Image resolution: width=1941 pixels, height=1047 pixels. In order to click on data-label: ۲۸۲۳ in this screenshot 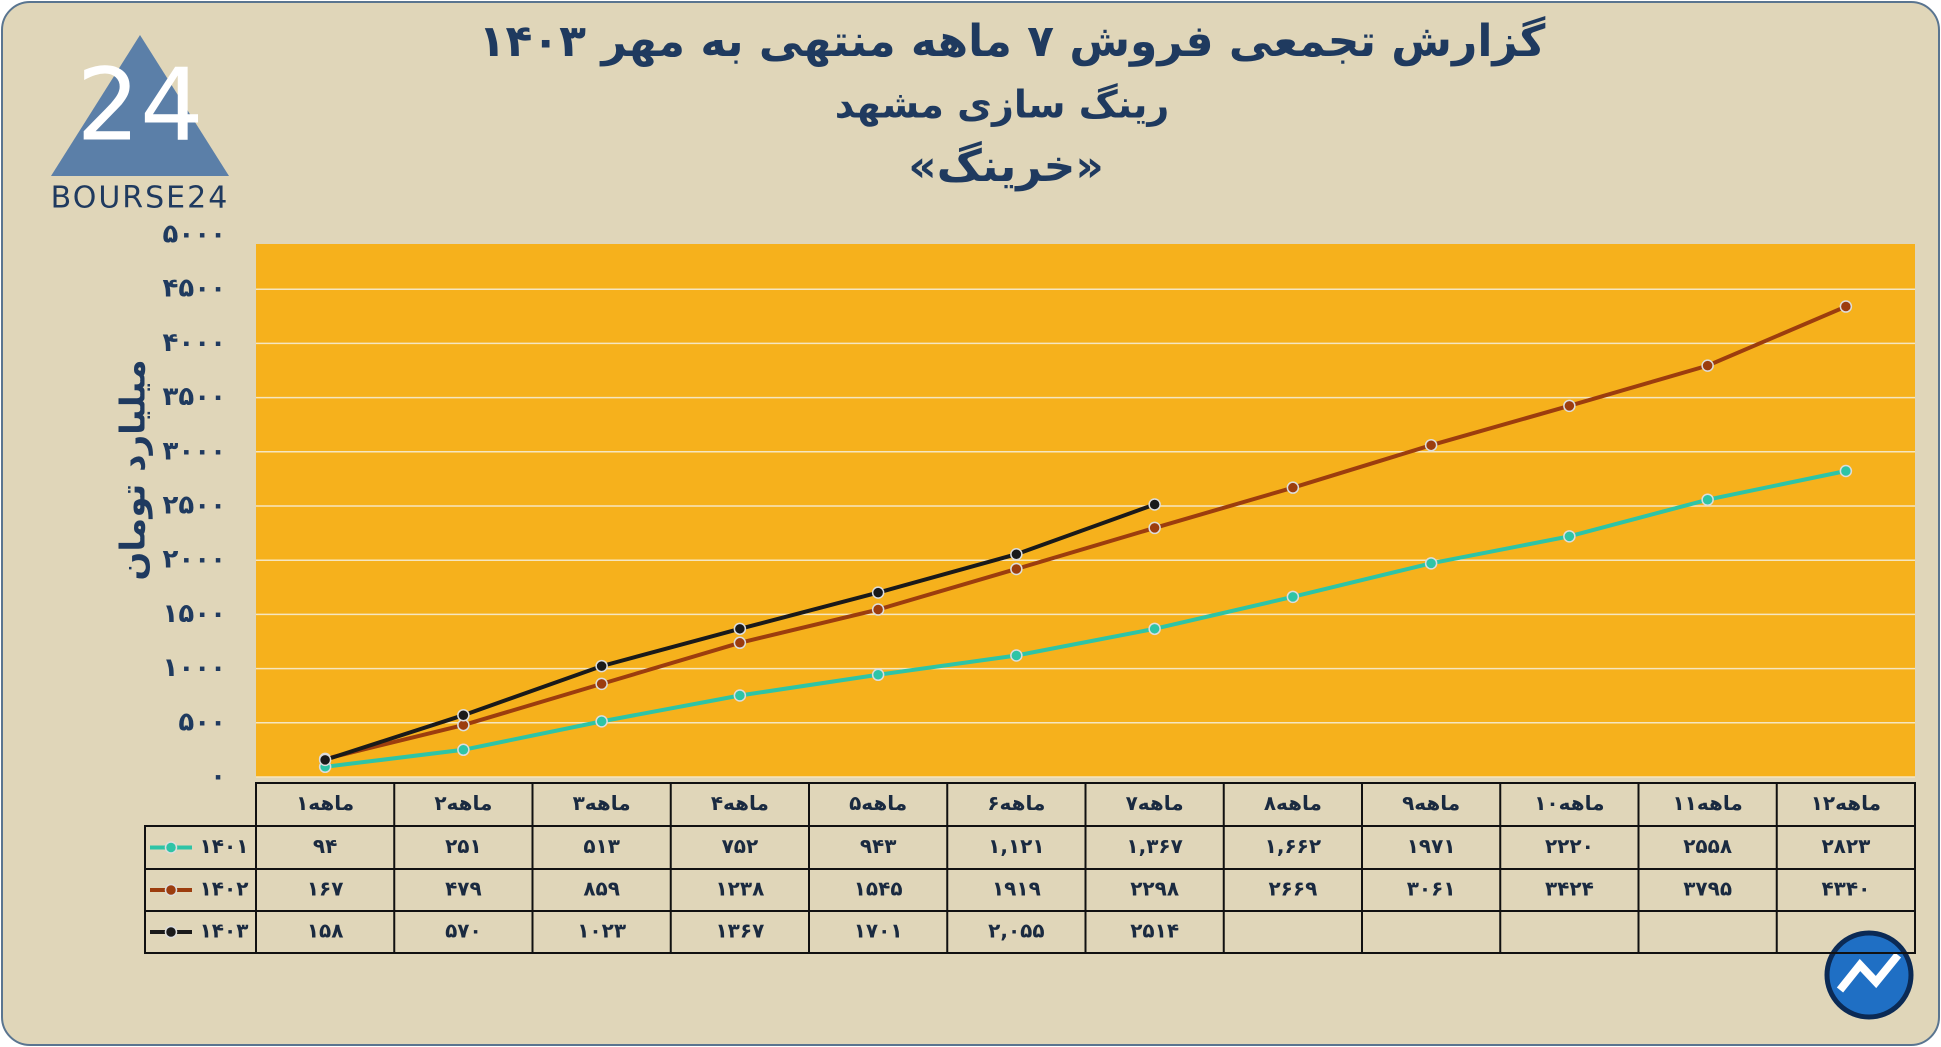, I will do `click(1845, 846)`.